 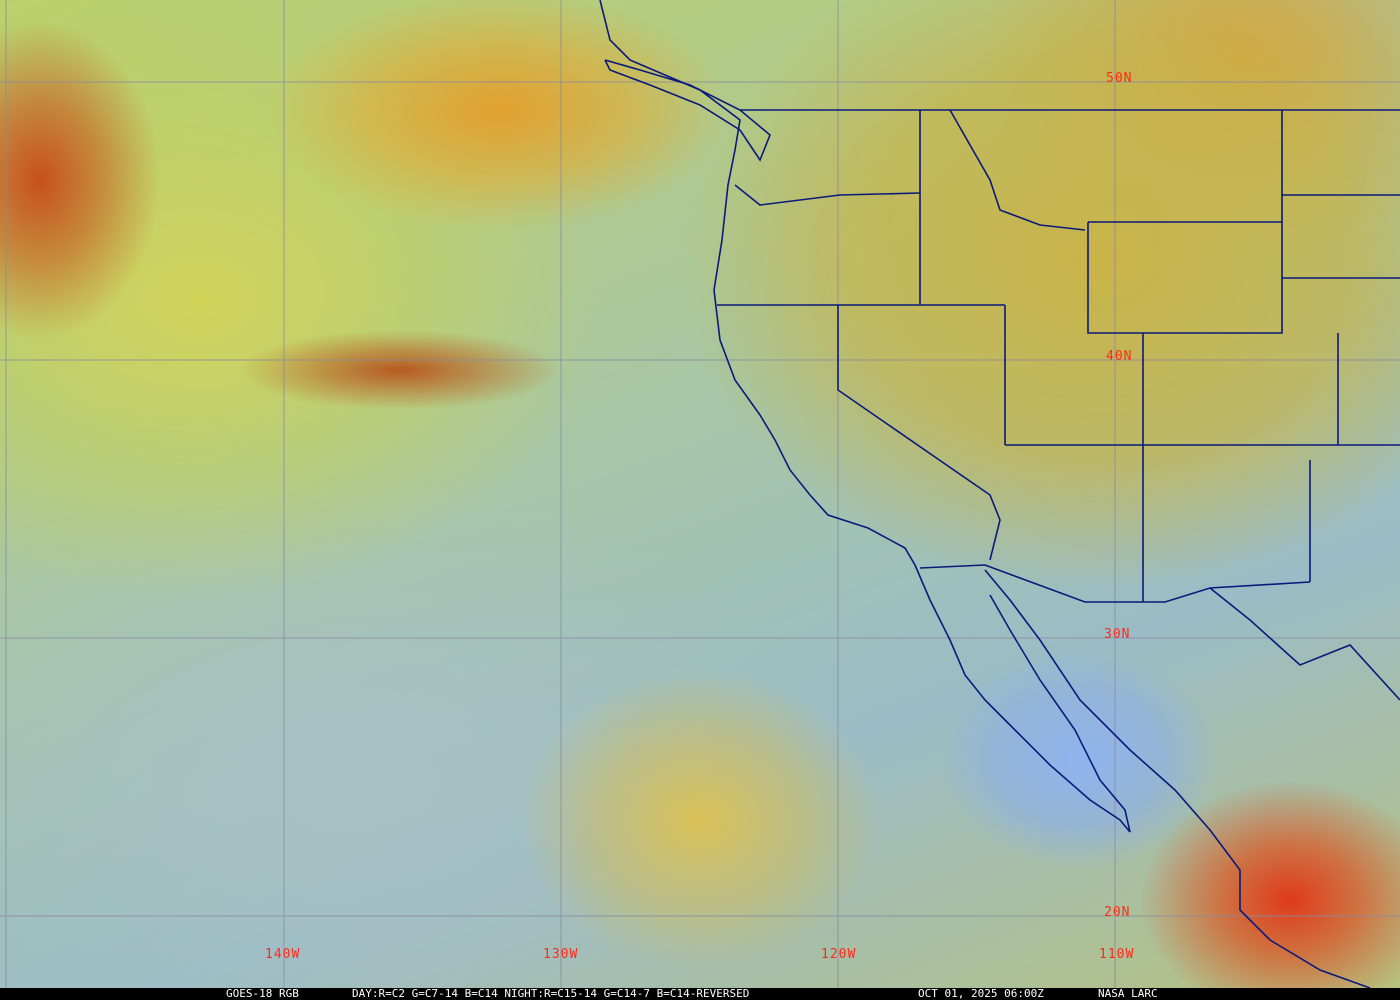 I want to click on lon-label-140w: 140W, so click(x=283, y=954).